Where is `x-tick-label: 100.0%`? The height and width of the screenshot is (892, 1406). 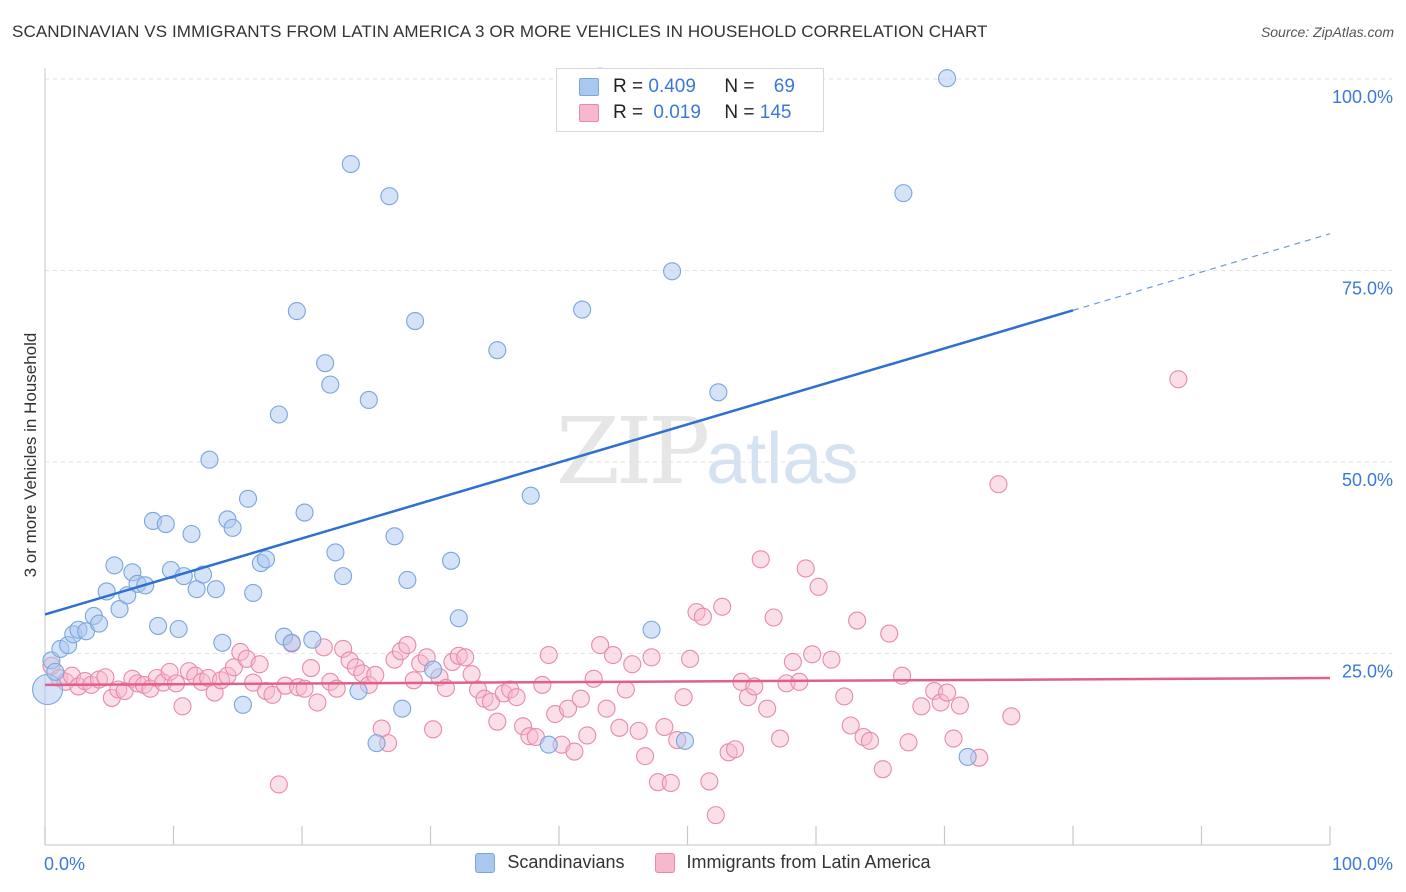
x-tick-label: 100.0% is located at coordinates (1362, 864).